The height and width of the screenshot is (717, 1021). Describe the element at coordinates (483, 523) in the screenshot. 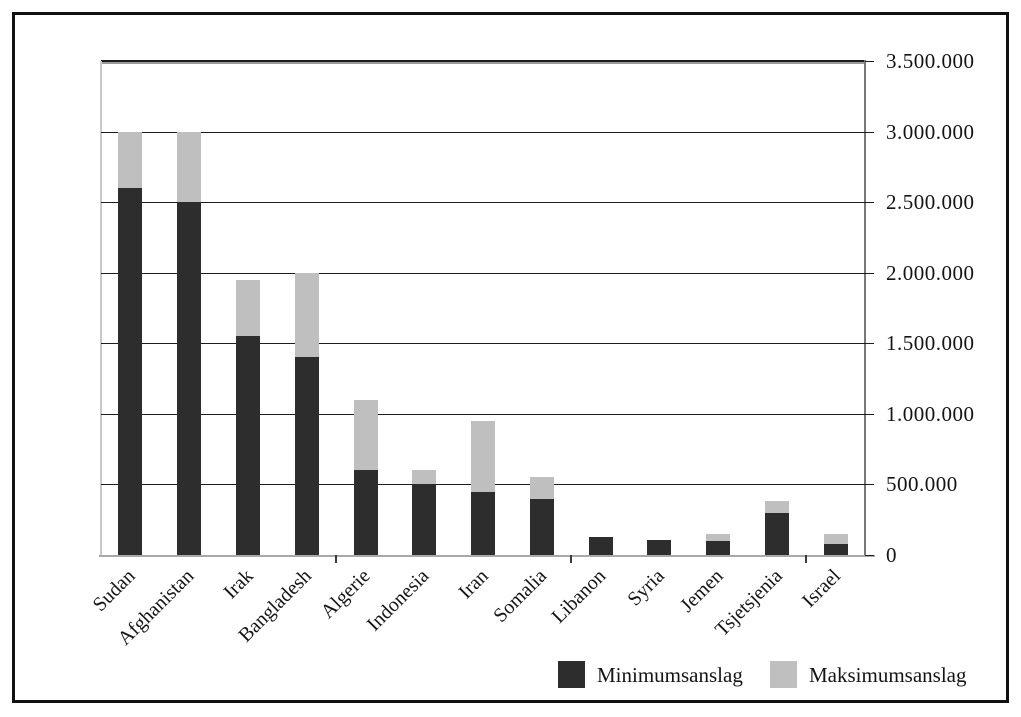

I see `bar-min-segment-iran` at that location.